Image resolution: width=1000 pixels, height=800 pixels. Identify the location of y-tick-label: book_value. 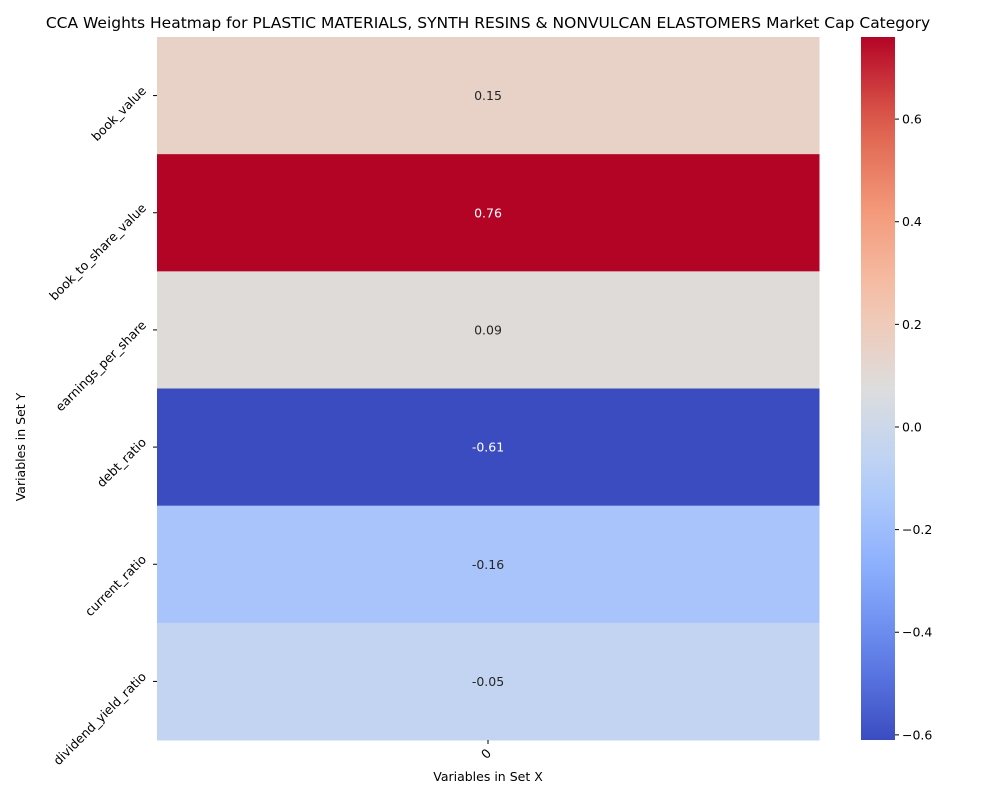
(118, 113).